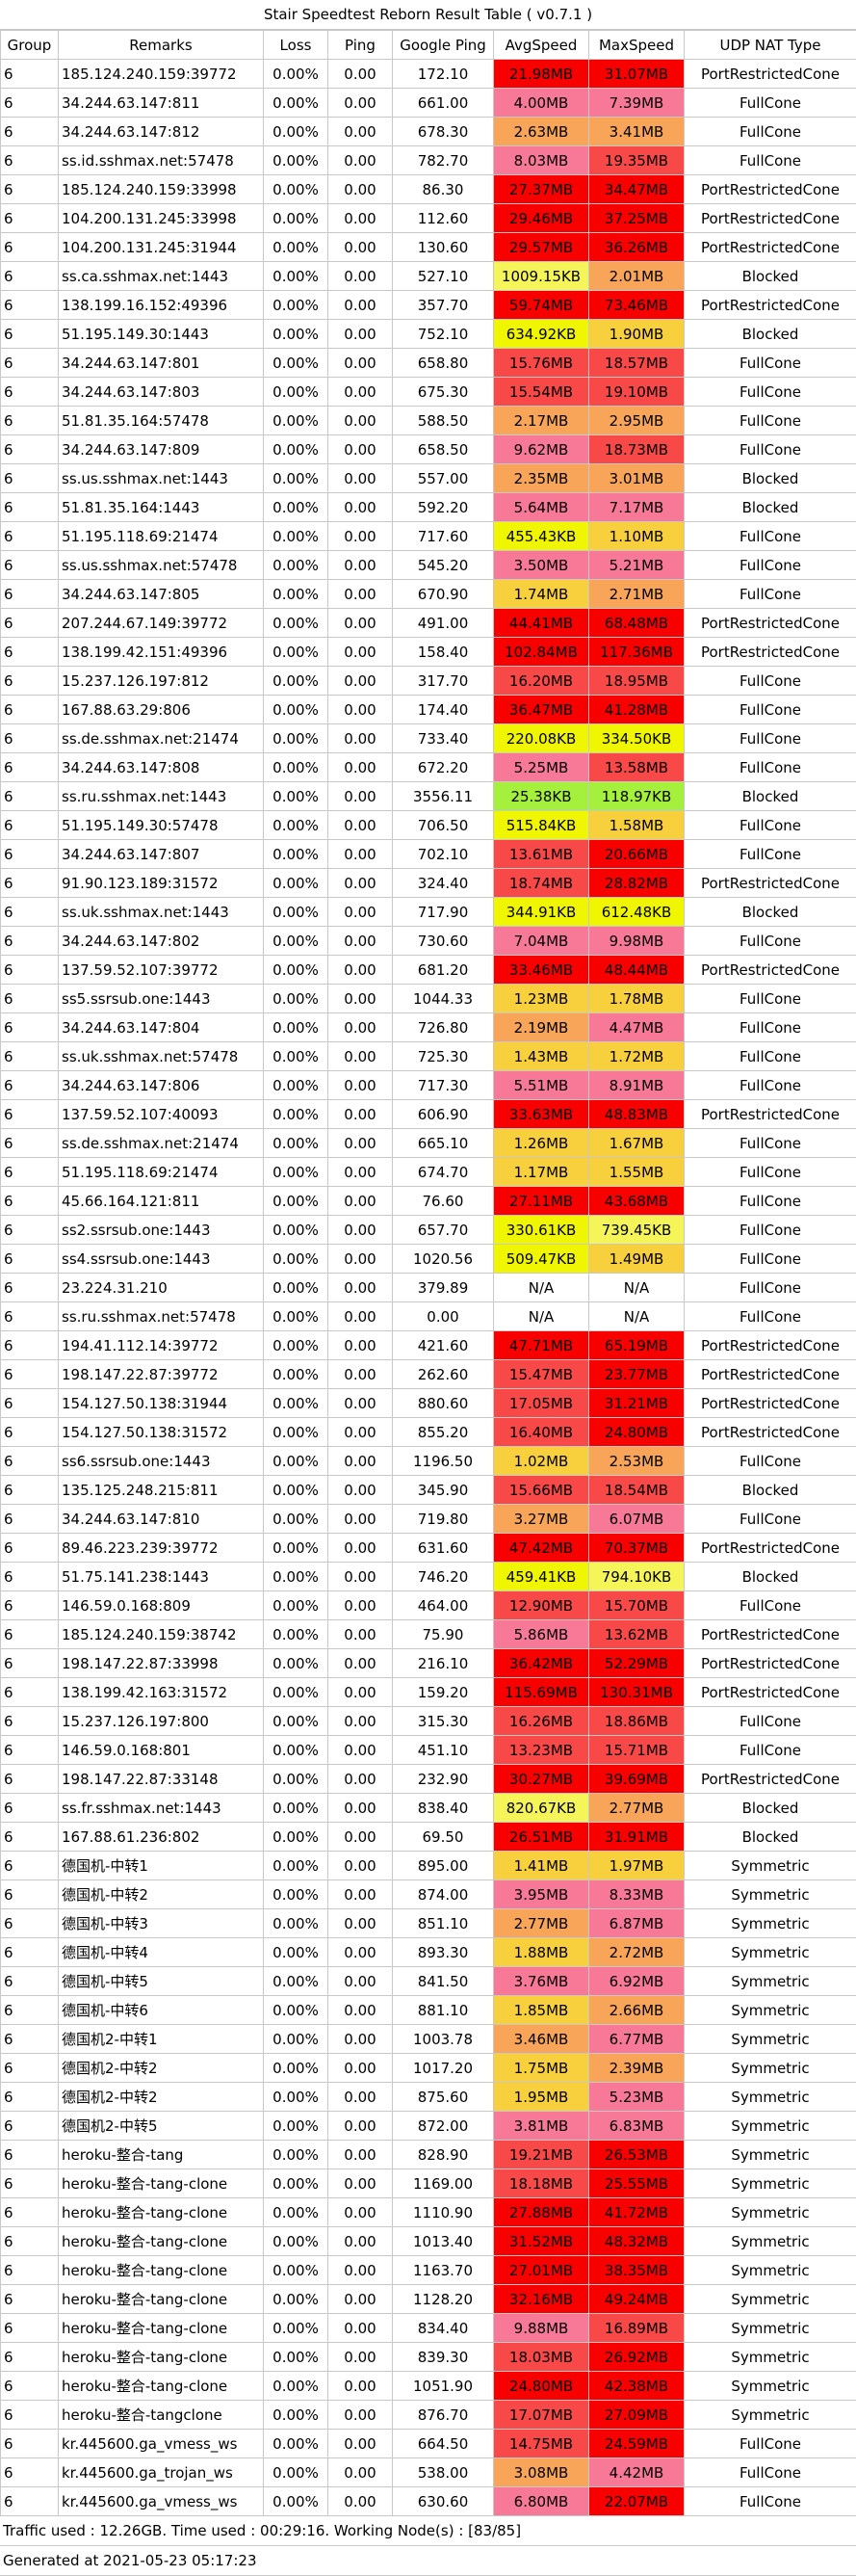 The height and width of the screenshot is (2576, 856). I want to click on cell-avg-speed: 459.41KB, so click(541, 1577).